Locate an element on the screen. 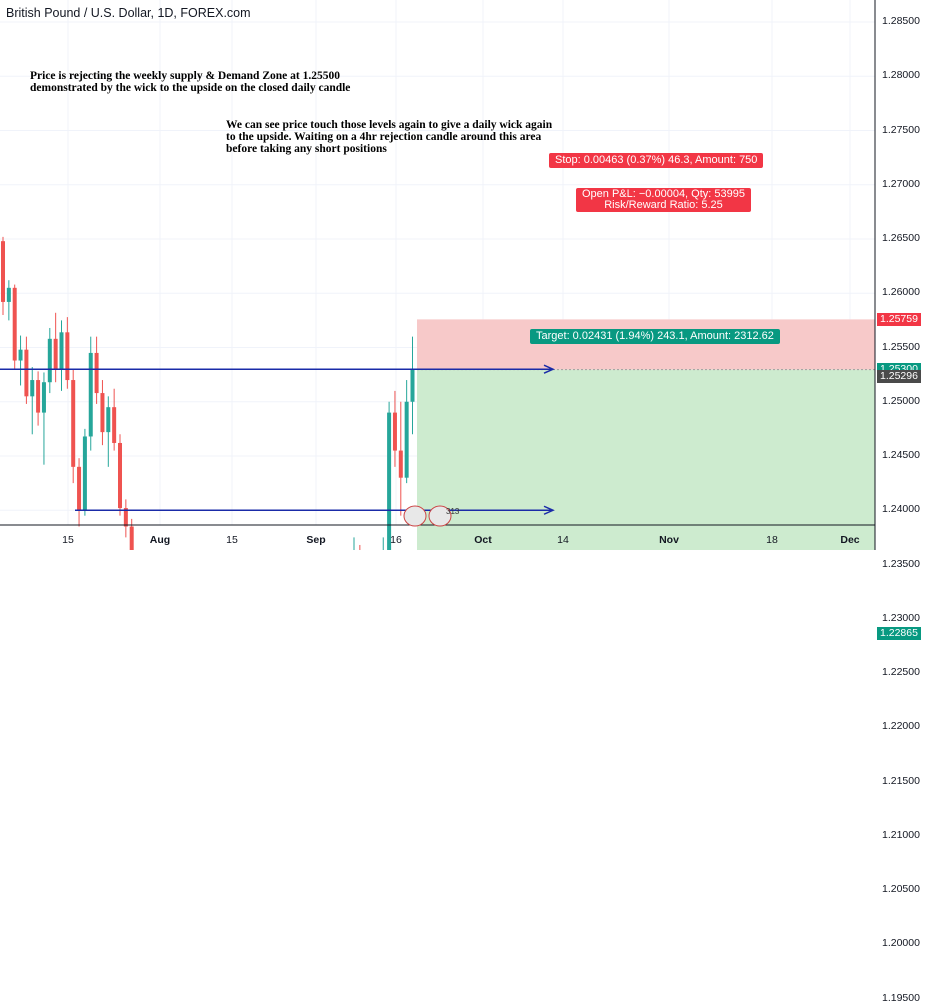  pnl-text: Open P&L: −0.00004, Qty: 53995 is located at coordinates (663, 194).